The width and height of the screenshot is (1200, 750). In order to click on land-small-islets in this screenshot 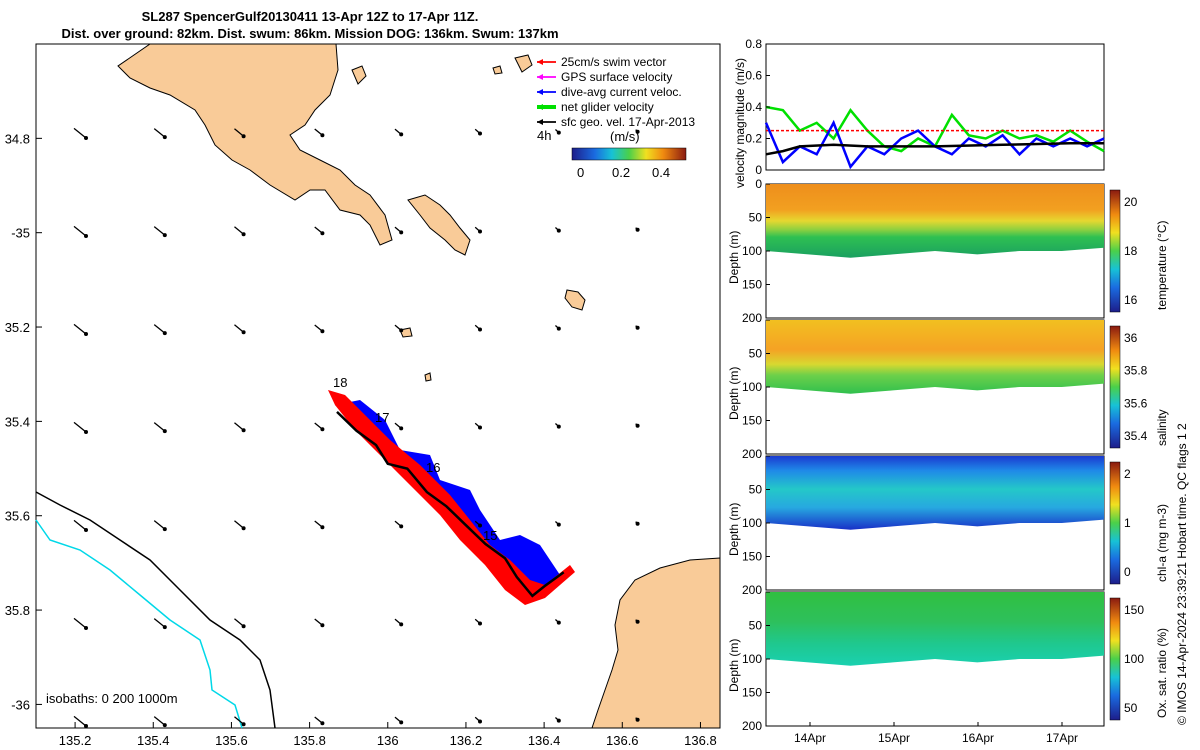, I will do `click(451, 223)`.